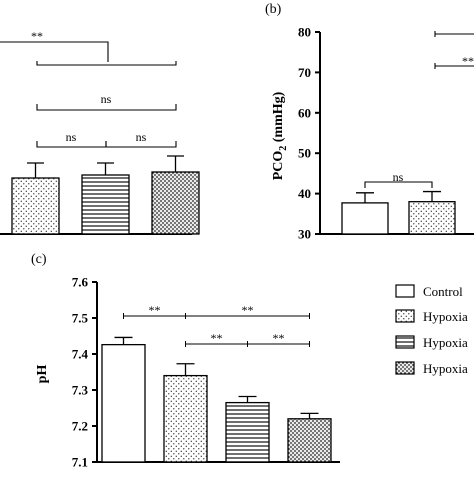  Describe the element at coordinates (106, 99) in the screenshot. I see `sig-label-a-2: ns` at that location.